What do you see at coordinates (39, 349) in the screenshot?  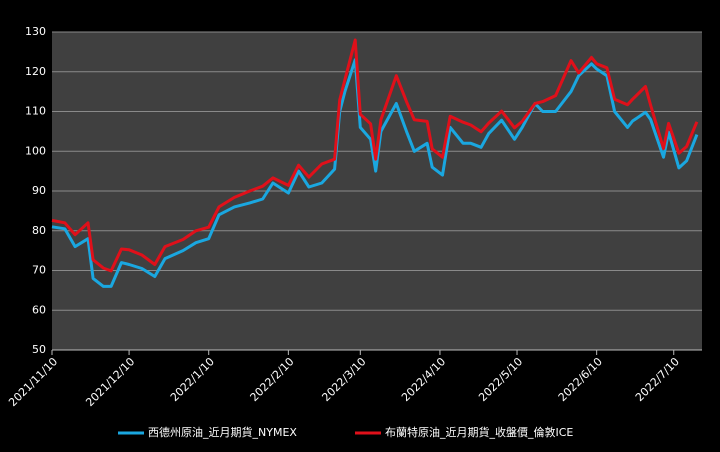 I see `y-tick-label: 50` at bounding box center [39, 349].